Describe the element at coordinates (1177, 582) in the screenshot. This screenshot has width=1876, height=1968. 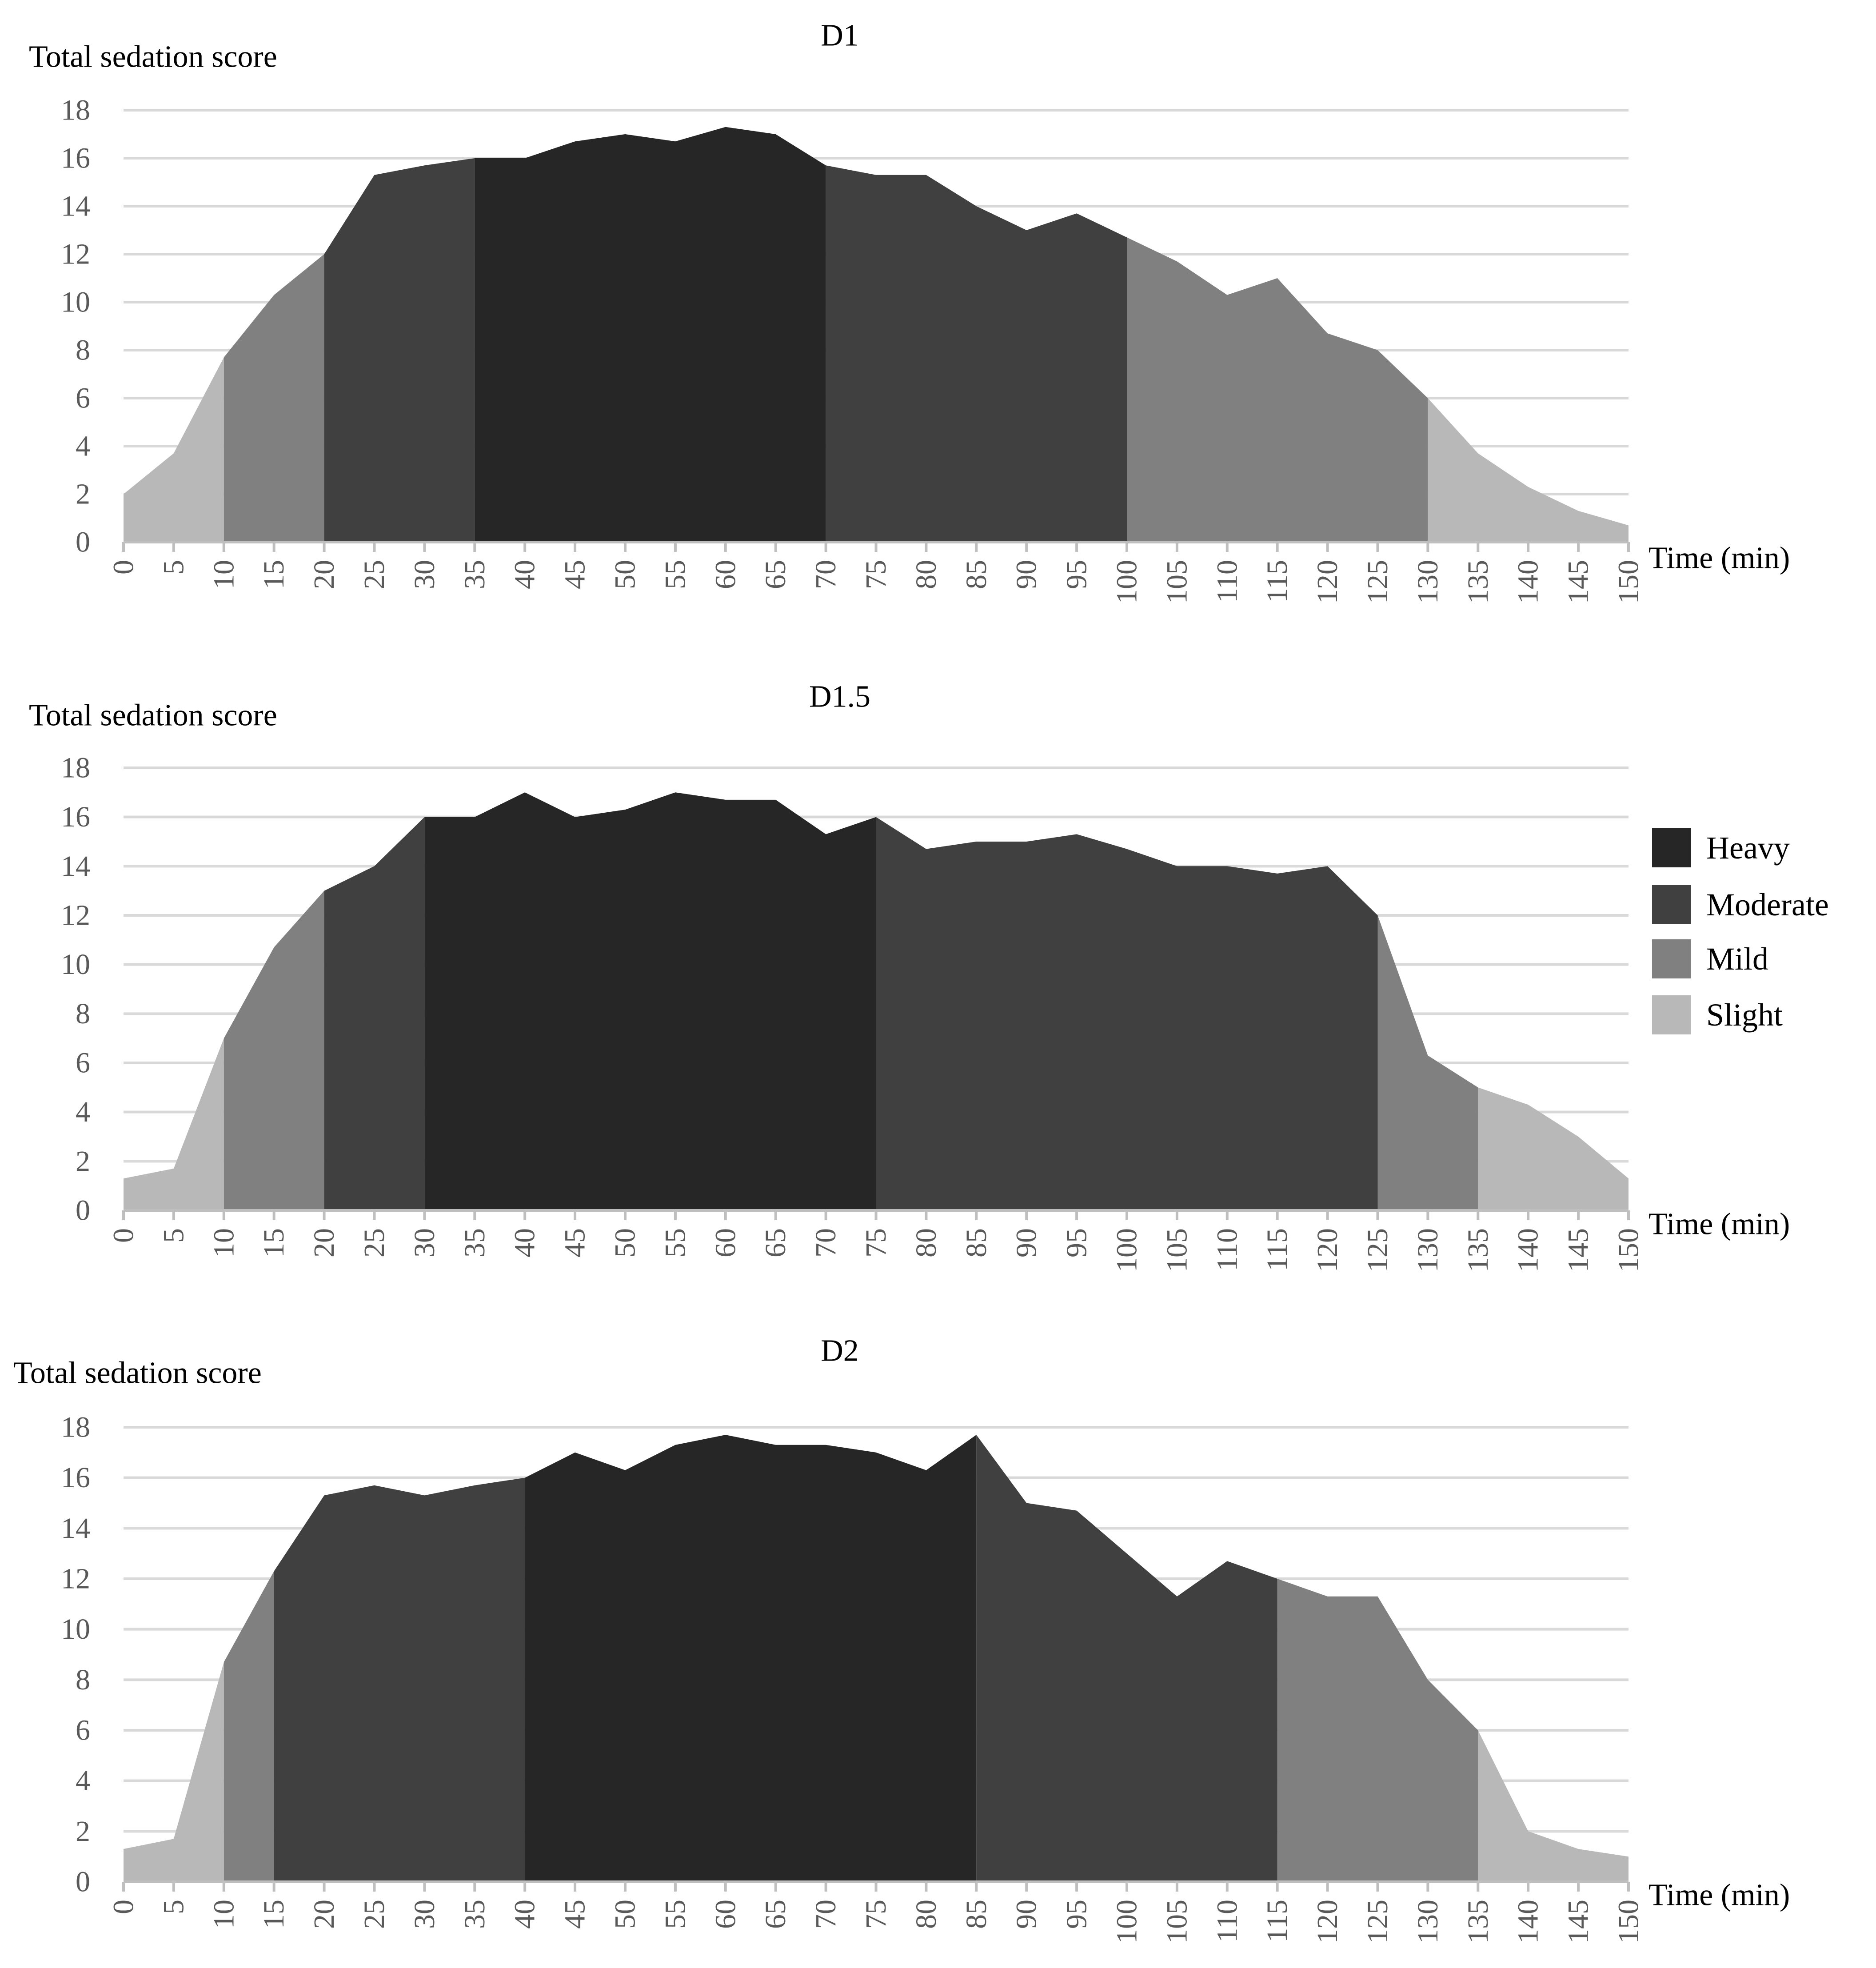
I see `x-tick-label: 105` at that location.